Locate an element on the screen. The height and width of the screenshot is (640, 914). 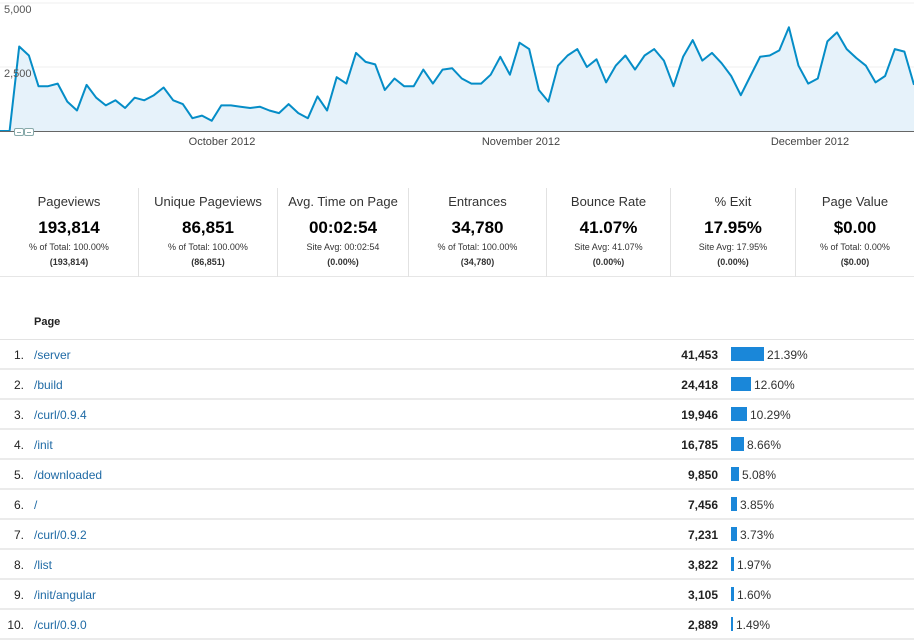
metric-title: % Exit is located at coordinates (733, 201).